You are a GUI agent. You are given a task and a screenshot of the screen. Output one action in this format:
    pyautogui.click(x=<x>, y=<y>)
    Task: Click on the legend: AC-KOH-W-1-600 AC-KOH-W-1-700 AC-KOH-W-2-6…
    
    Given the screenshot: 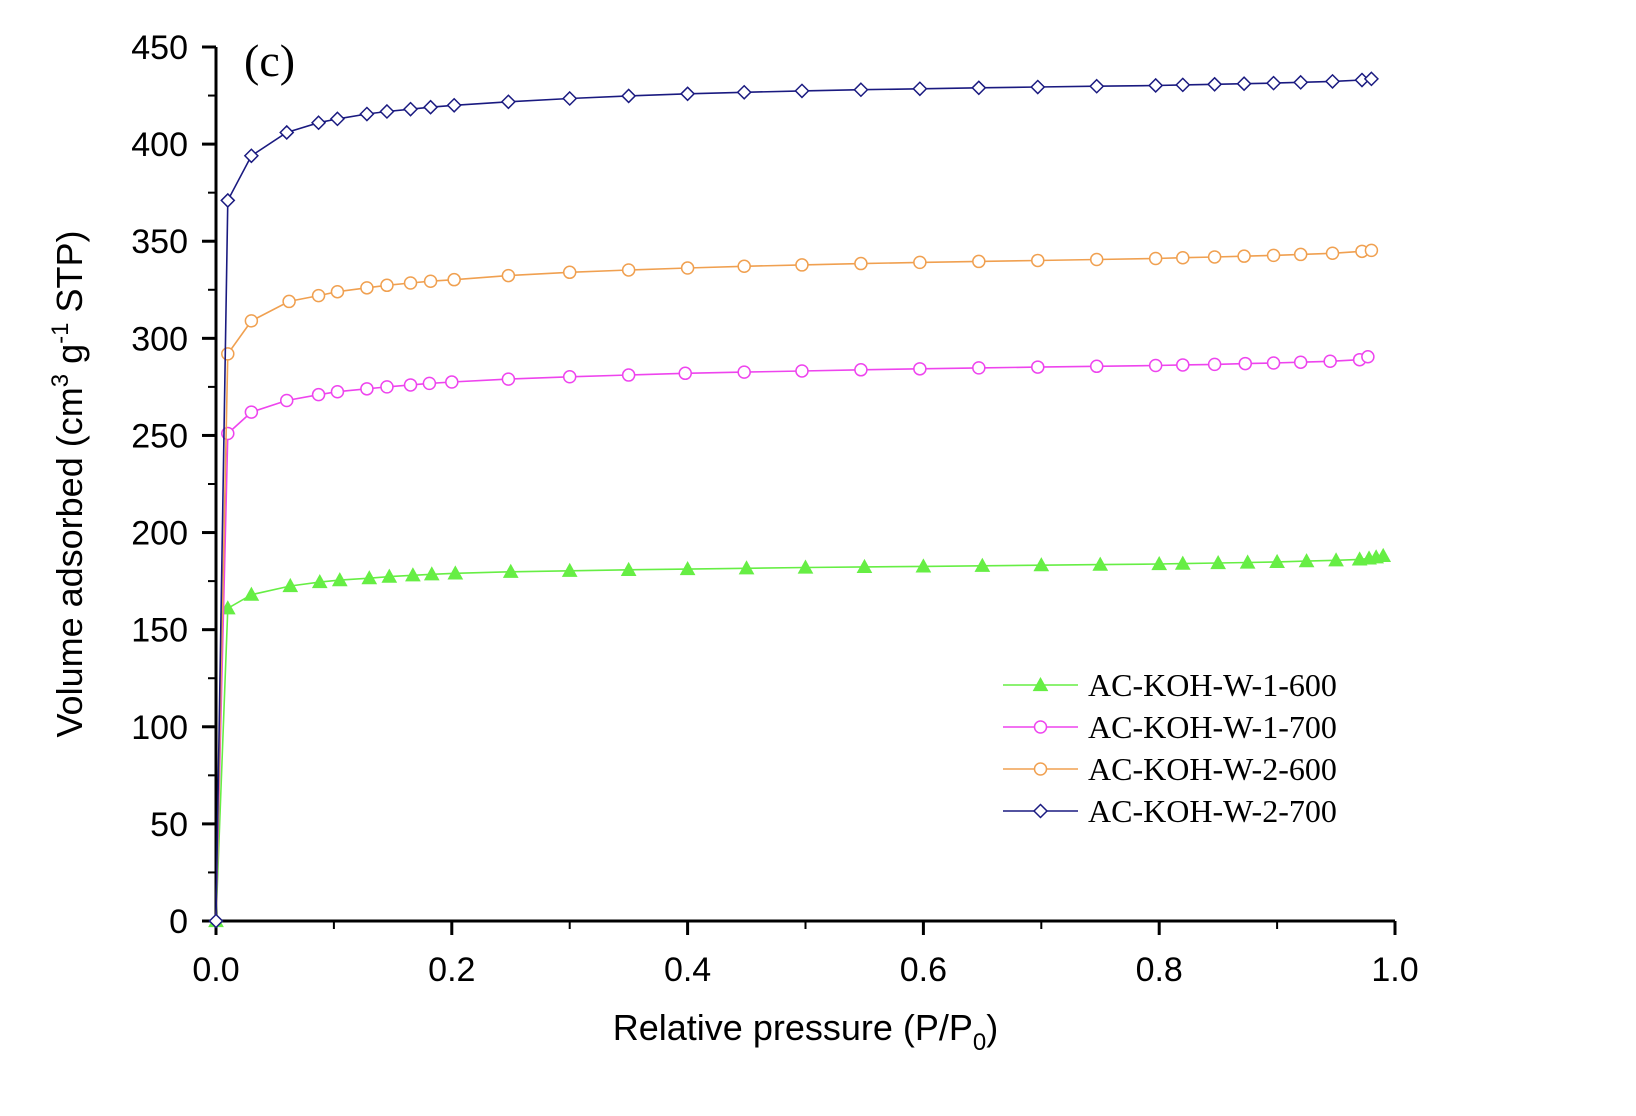 What is the action you would take?
    pyautogui.click(x=1170, y=748)
    